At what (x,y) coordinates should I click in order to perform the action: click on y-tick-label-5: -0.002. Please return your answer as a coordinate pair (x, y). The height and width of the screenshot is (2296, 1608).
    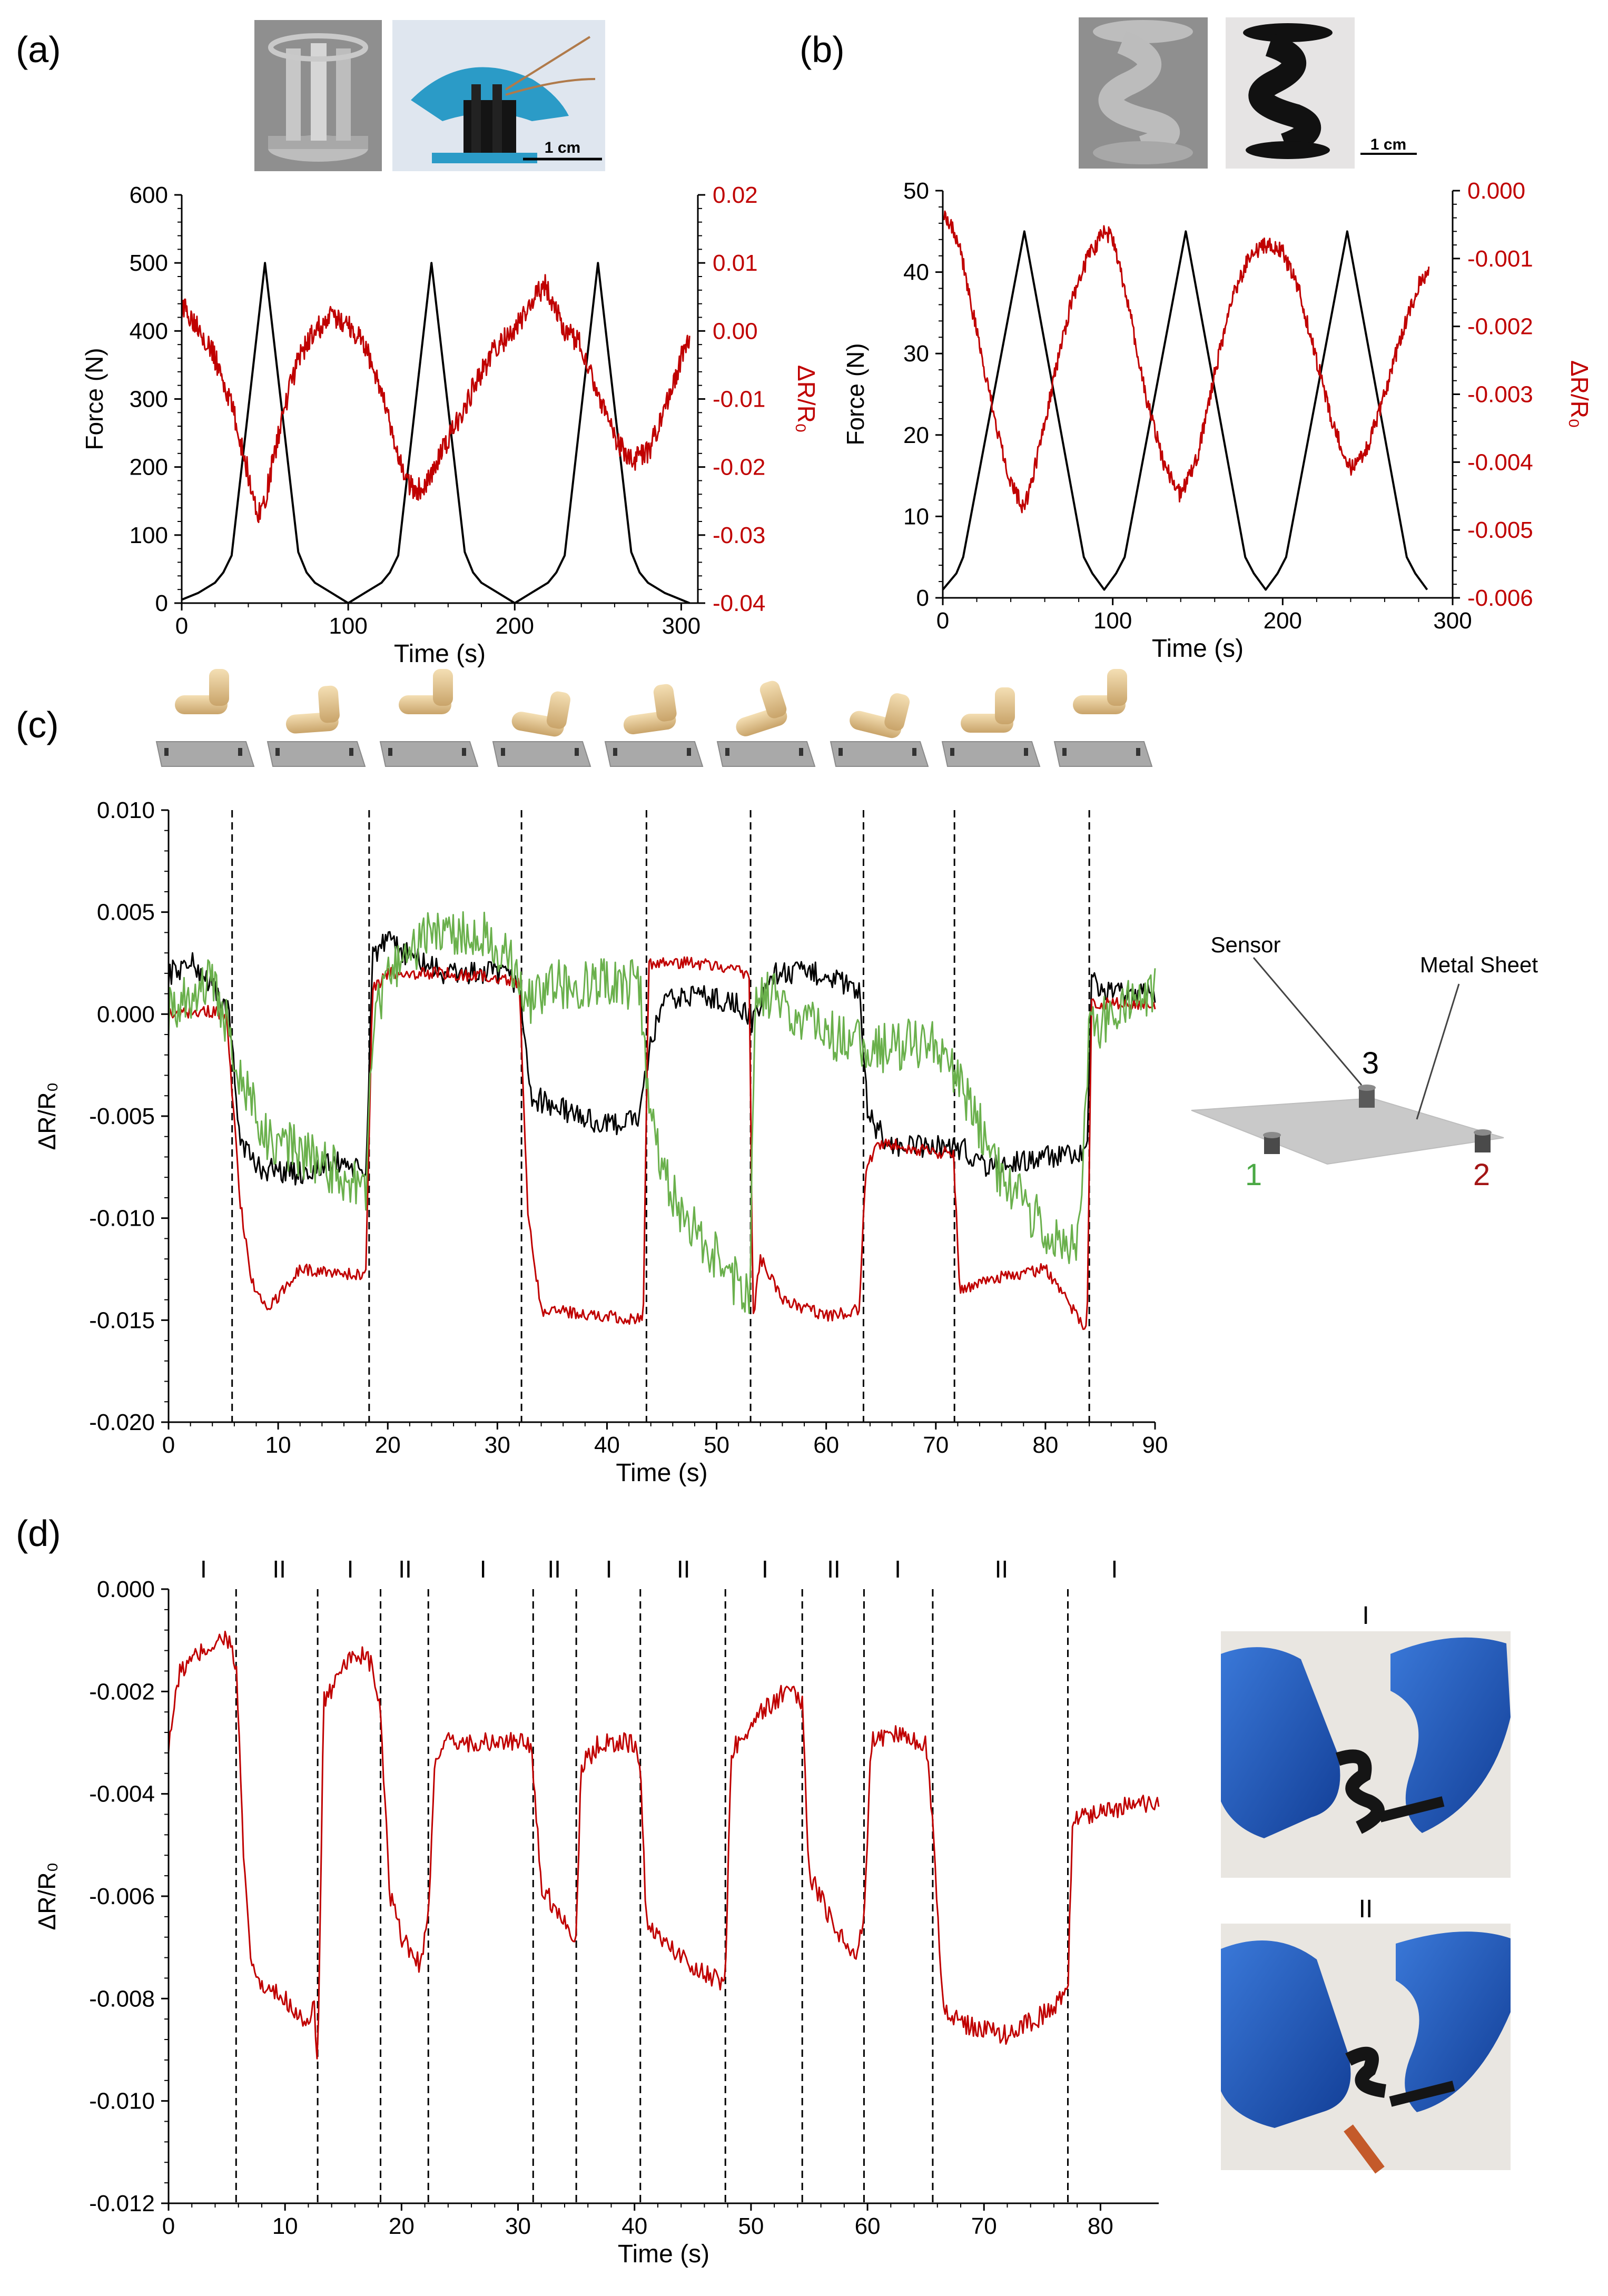
    Looking at the image, I should click on (122, 1691).